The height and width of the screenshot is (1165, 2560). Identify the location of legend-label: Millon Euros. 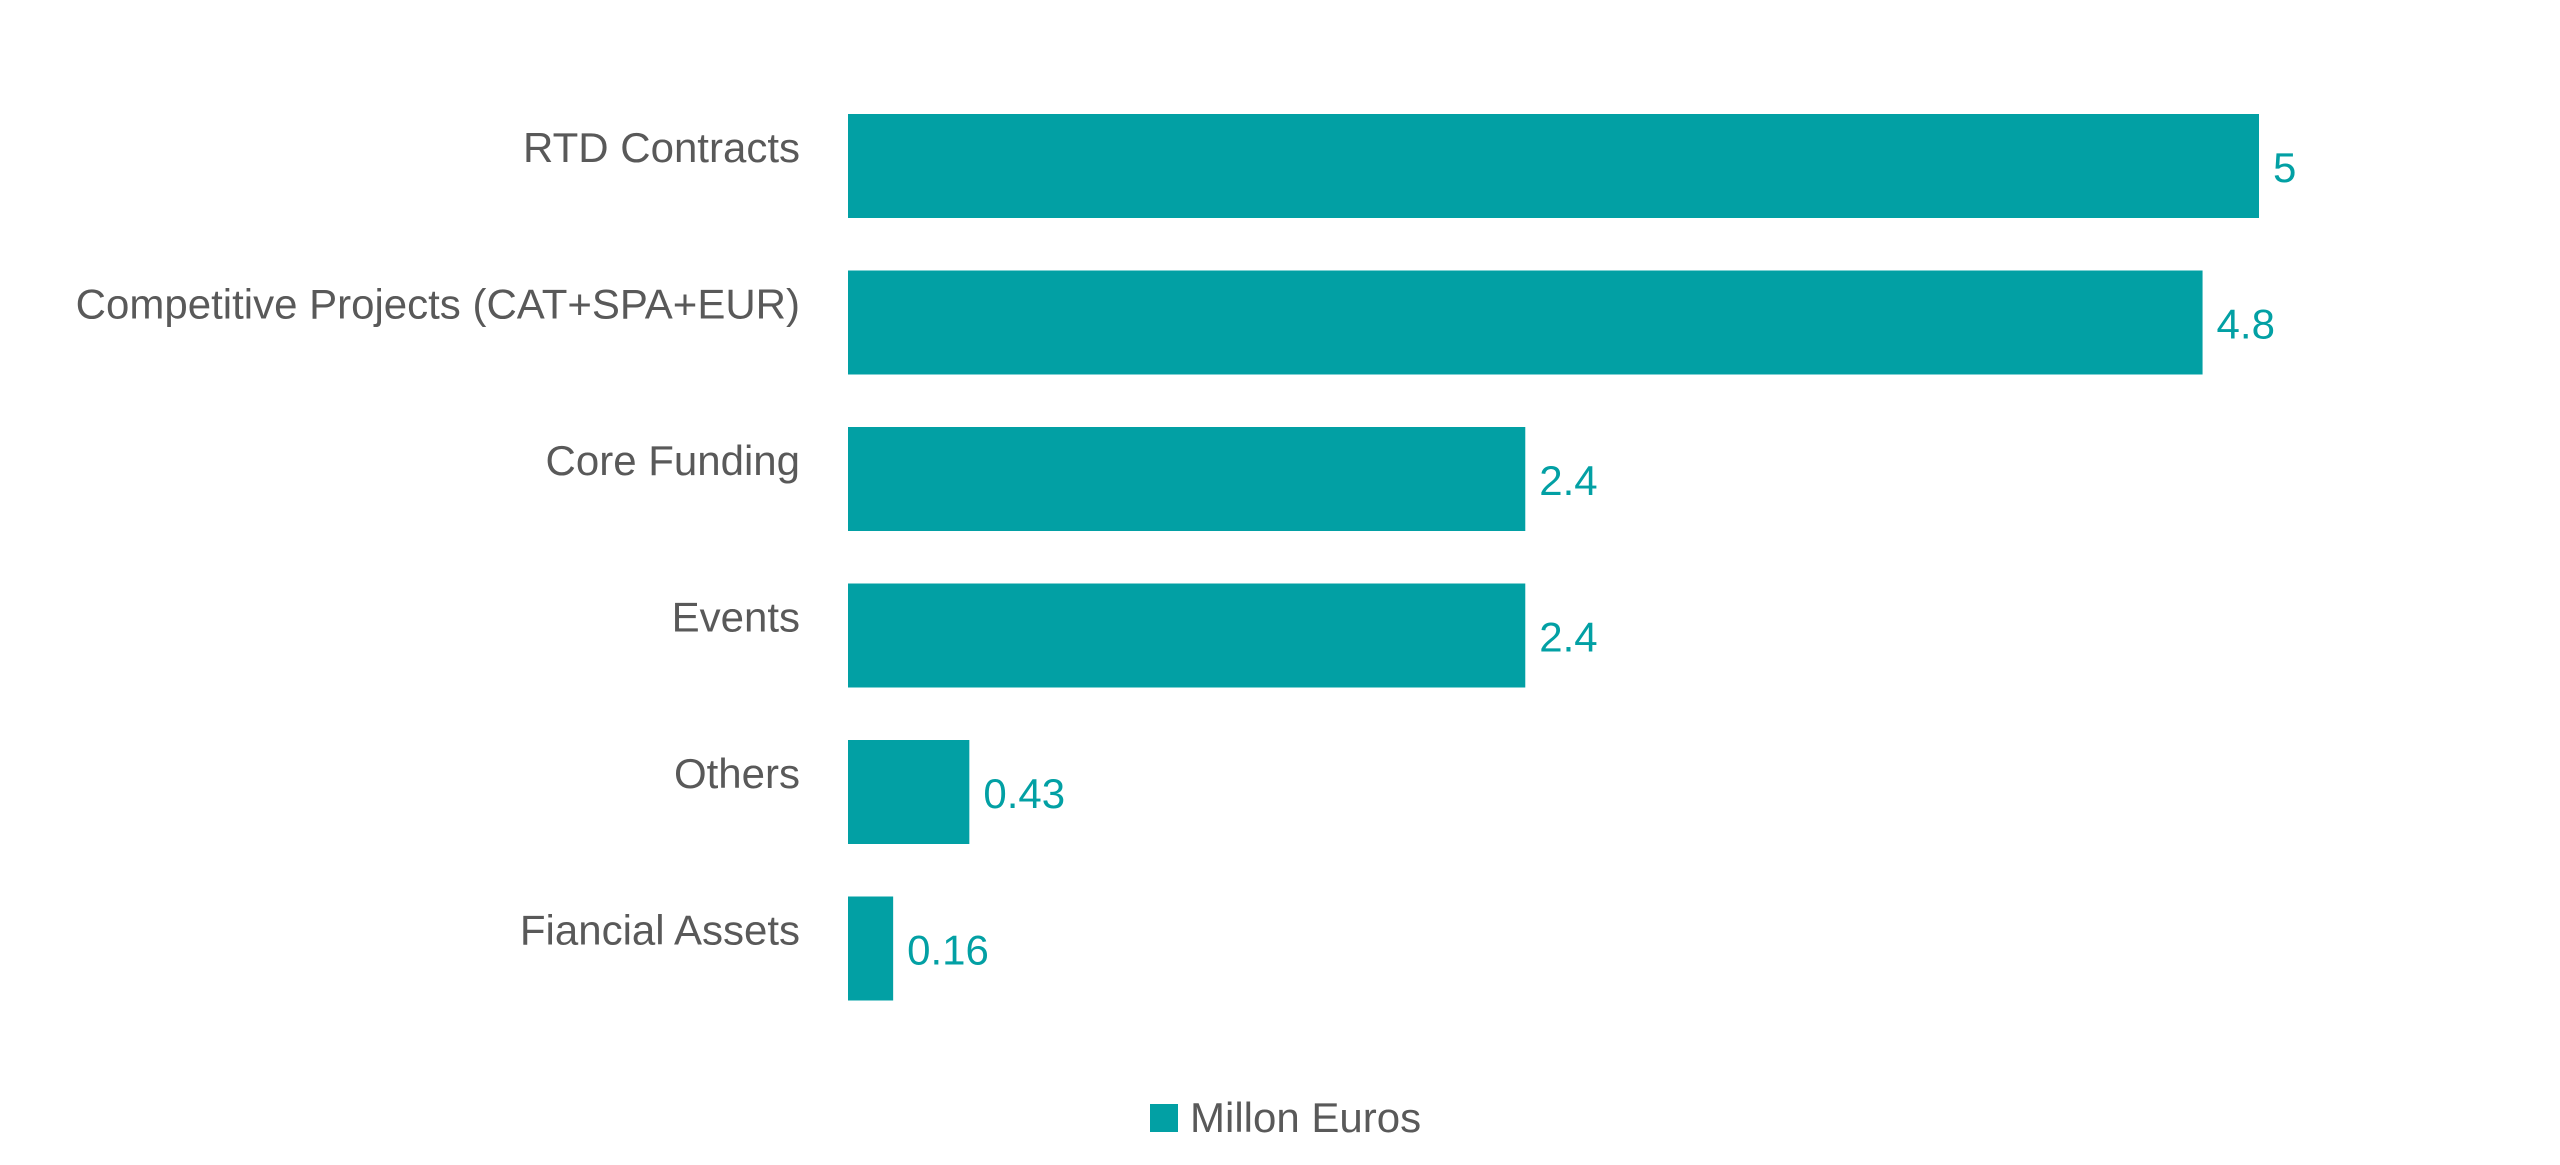
(1305, 1117).